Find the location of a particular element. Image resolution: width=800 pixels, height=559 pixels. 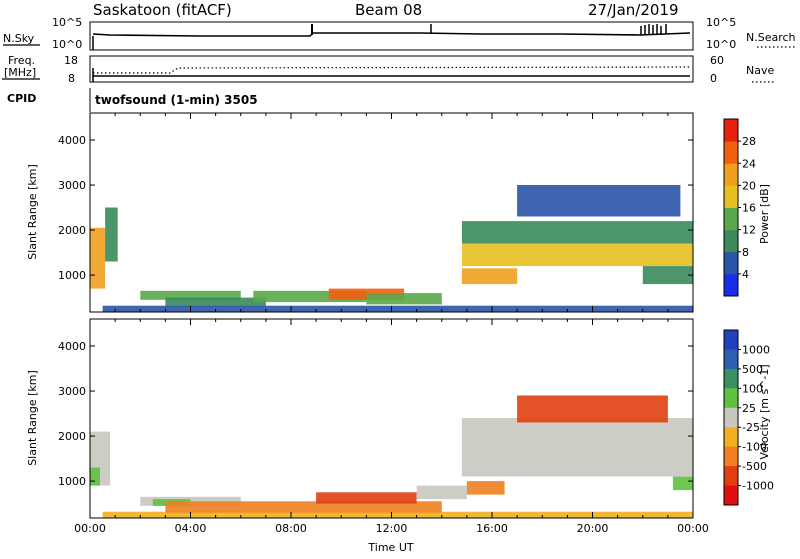

xtick-label: 16:00 is located at coordinates (492, 528).